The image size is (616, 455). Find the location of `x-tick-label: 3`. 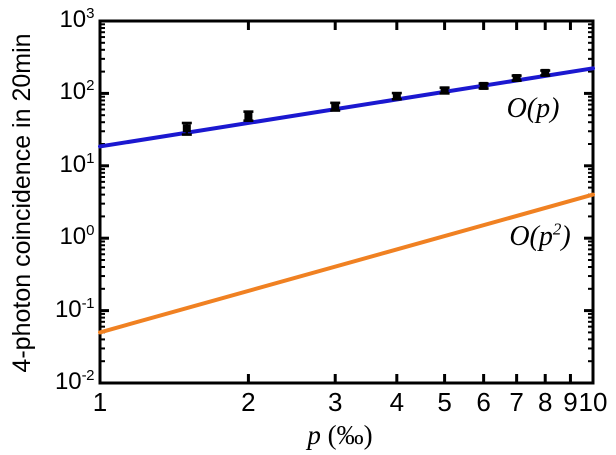

x-tick-label: 3 is located at coordinates (335, 402).